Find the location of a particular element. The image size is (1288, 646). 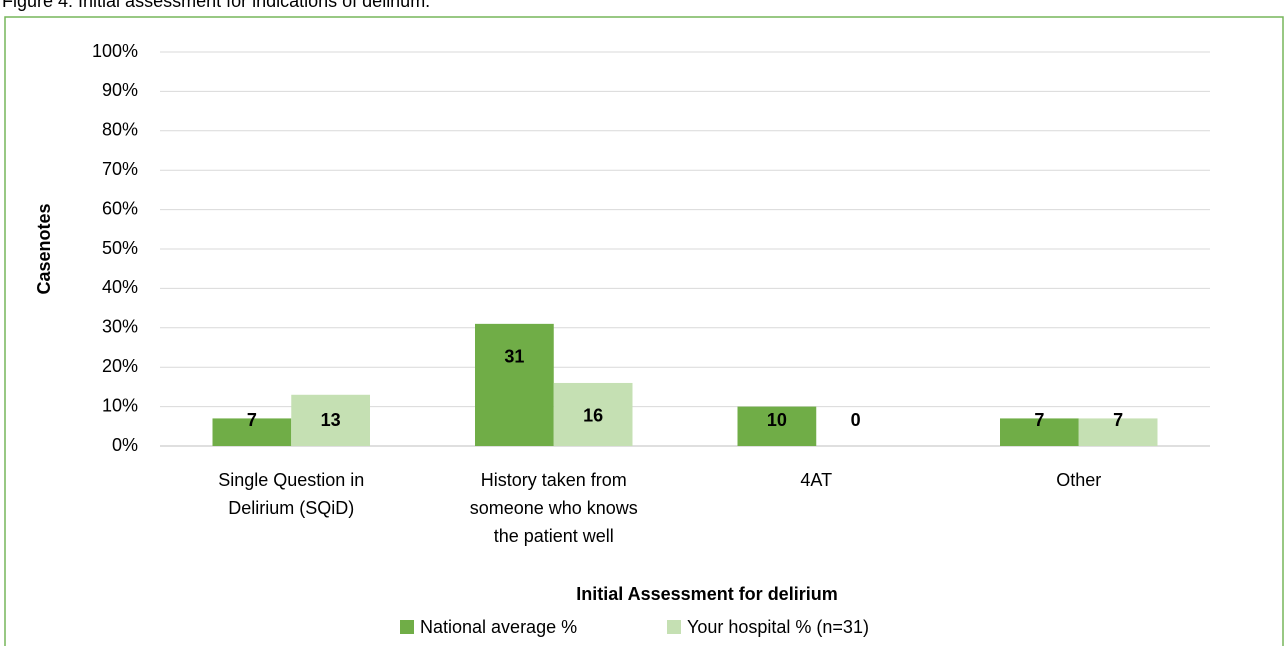

y-axis-title: Casenotes is located at coordinates (44, 248).